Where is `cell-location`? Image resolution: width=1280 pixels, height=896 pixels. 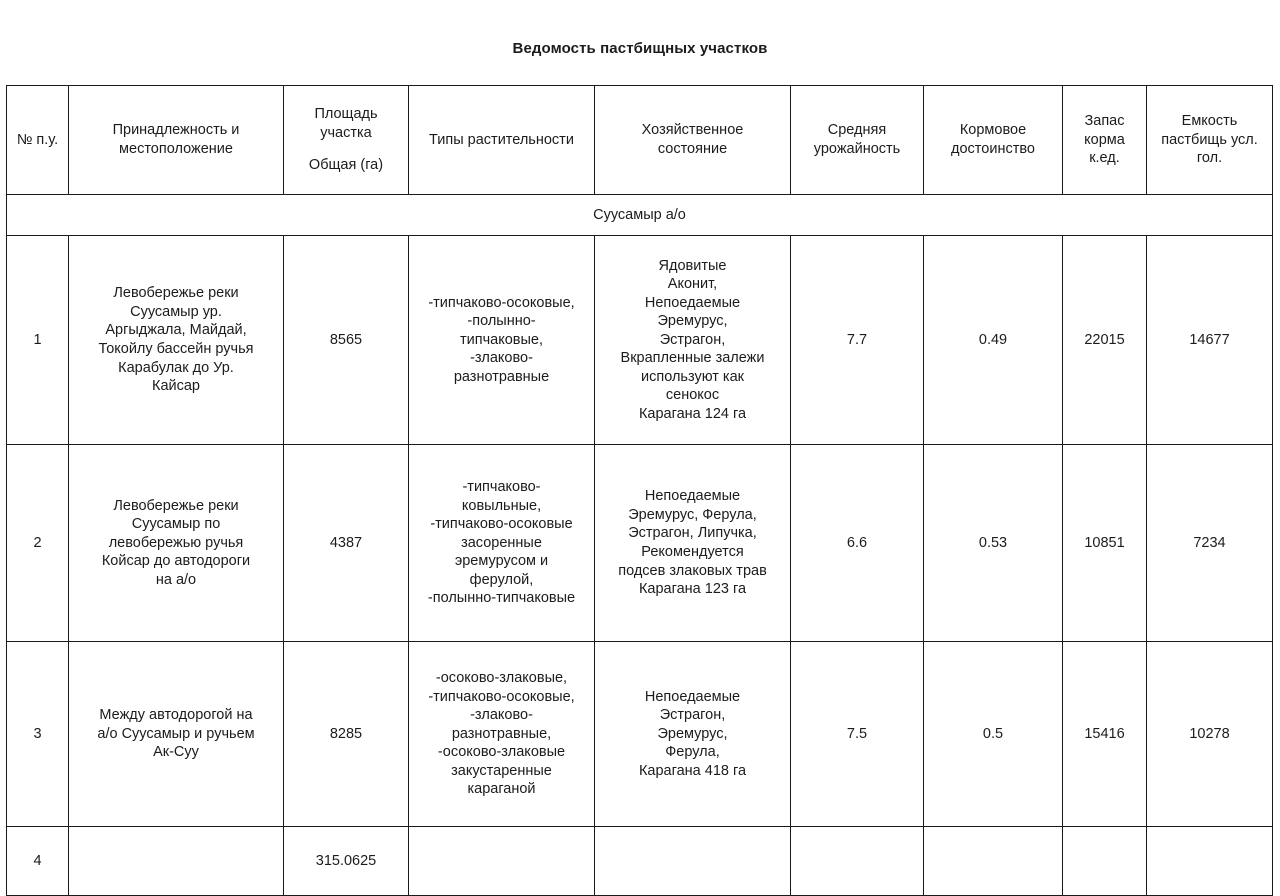 cell-location is located at coordinates (176, 861).